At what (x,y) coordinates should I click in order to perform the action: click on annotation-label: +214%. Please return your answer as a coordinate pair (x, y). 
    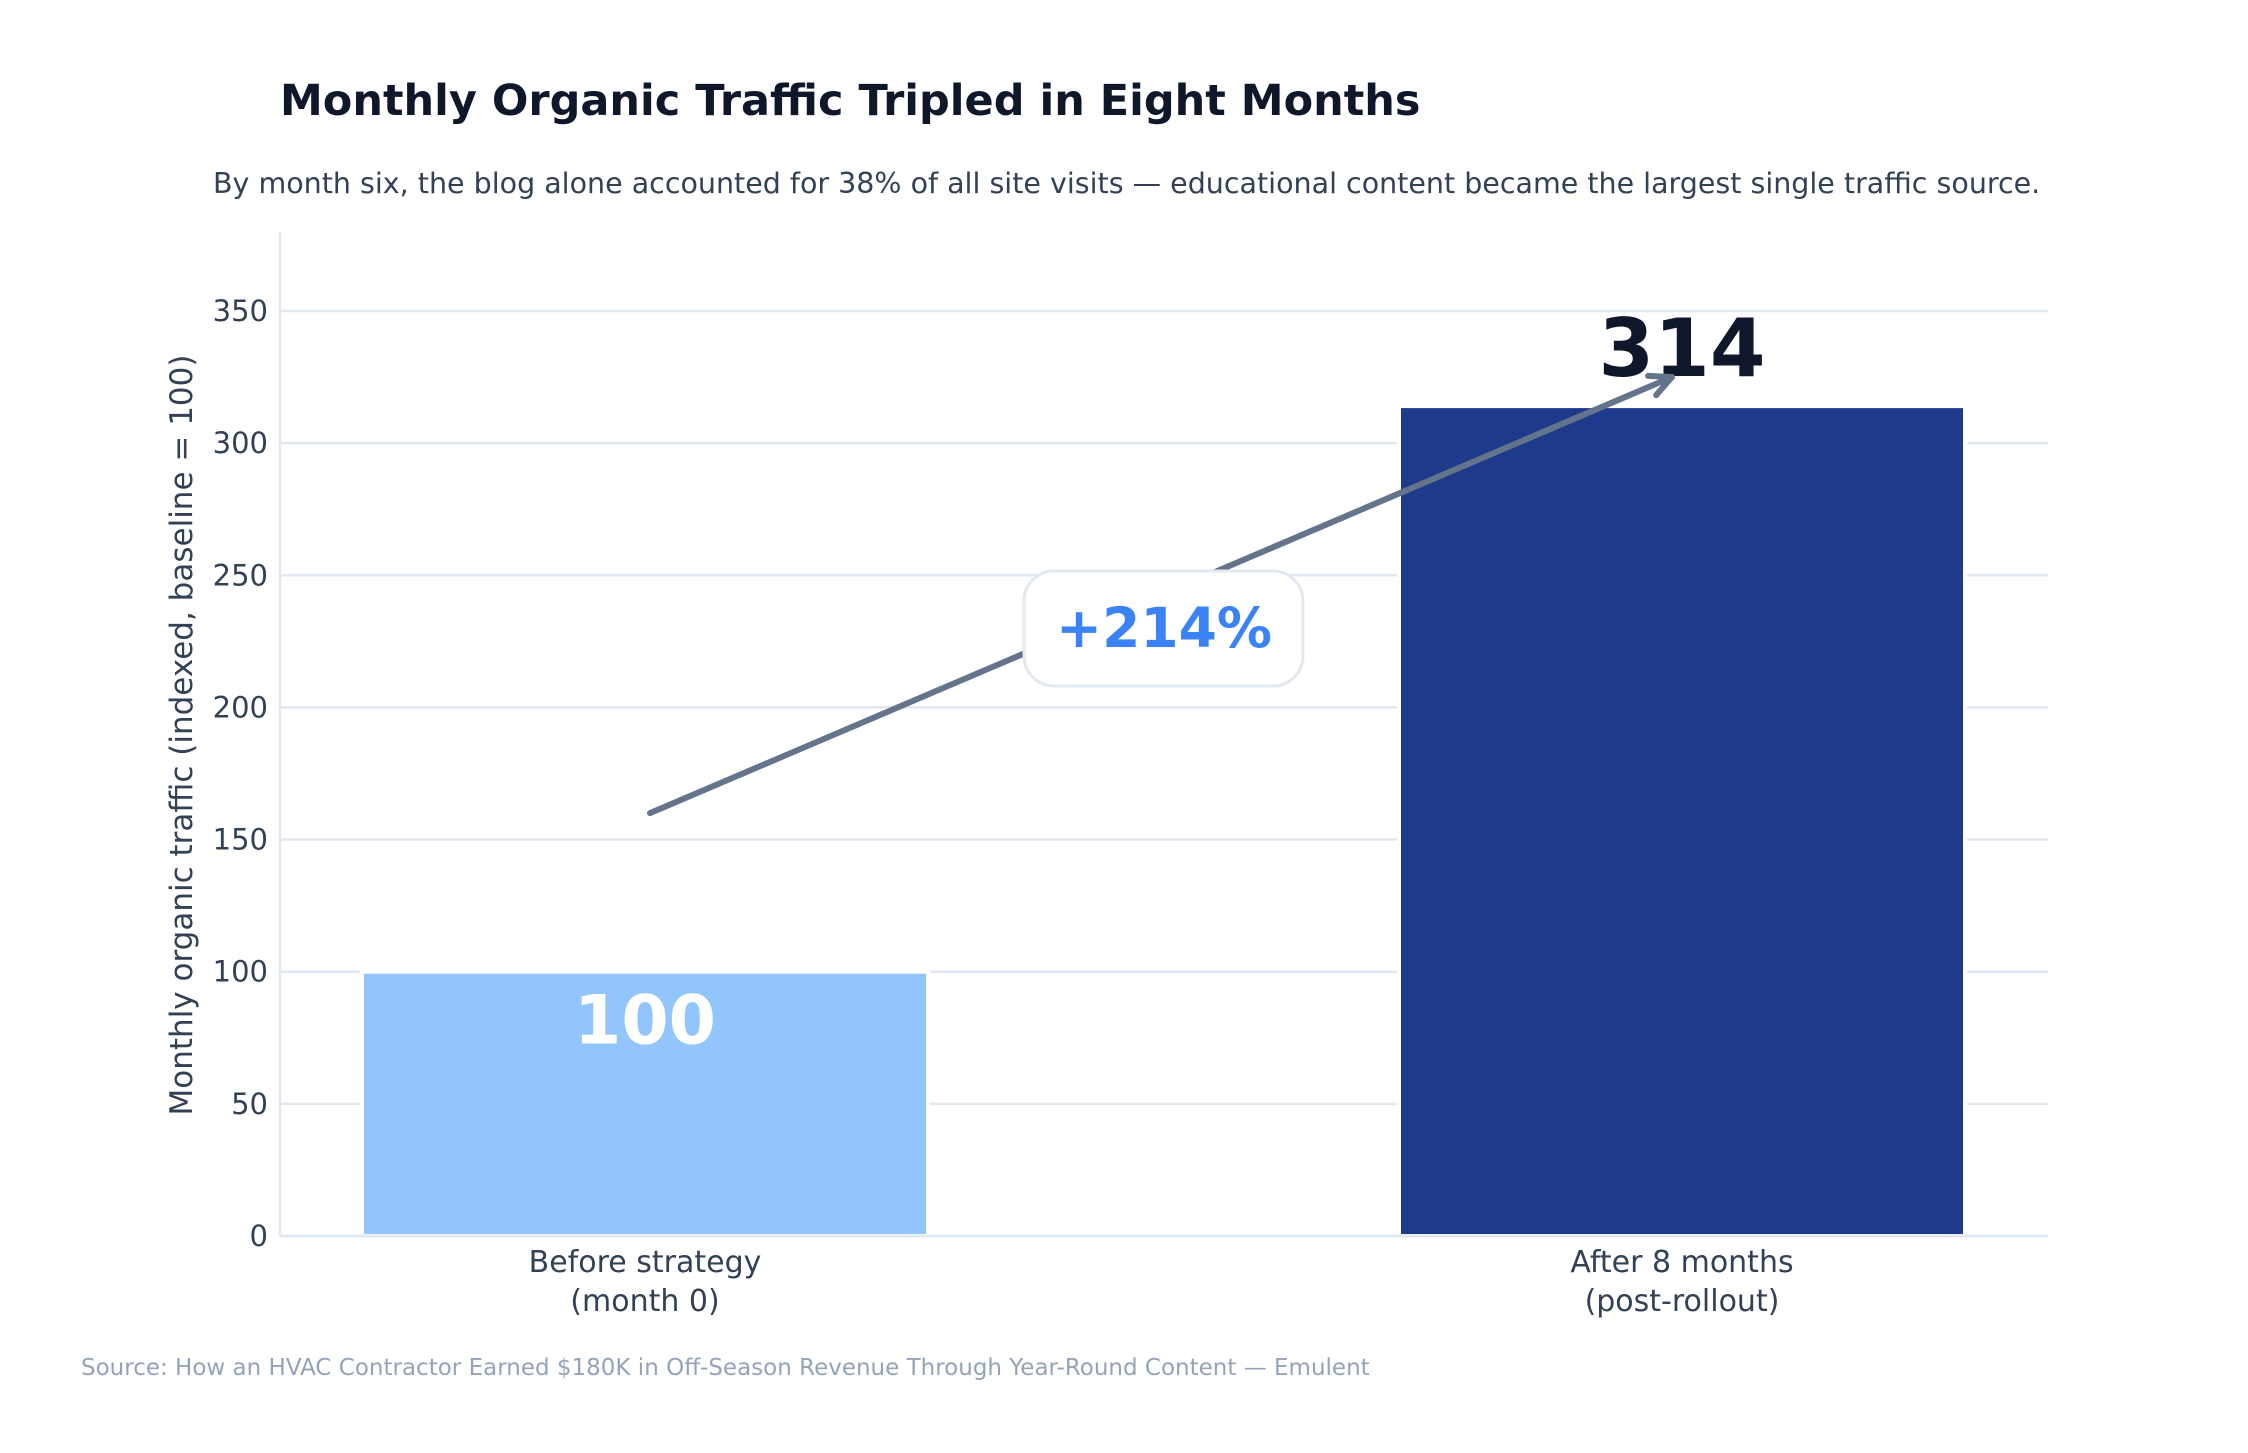
    Looking at the image, I should click on (1164, 628).